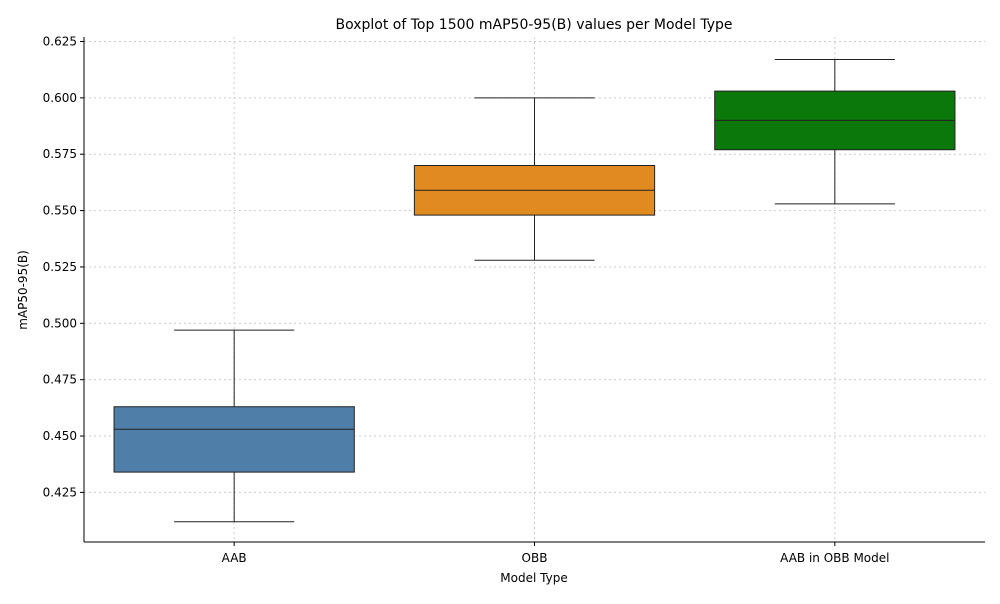 The image size is (1000, 604). Describe the element at coordinates (60, 380) in the screenshot. I see `y-tick-label: 0.475` at that location.